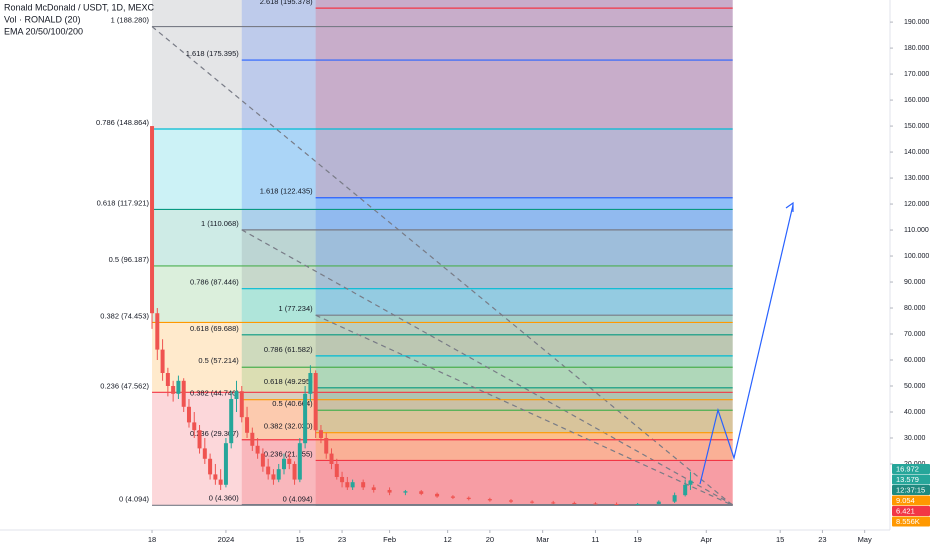  Describe the element at coordinates (638, 539) in the screenshot. I see `x-tick-label: 19` at that location.